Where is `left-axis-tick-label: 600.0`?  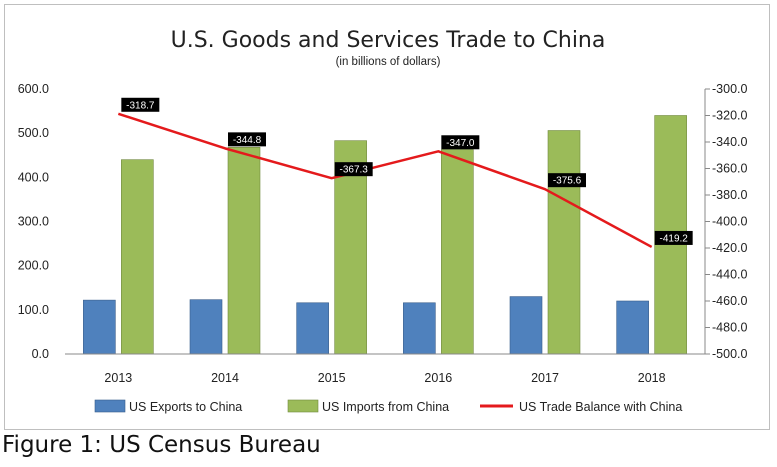 left-axis-tick-label: 600.0 is located at coordinates (33, 89).